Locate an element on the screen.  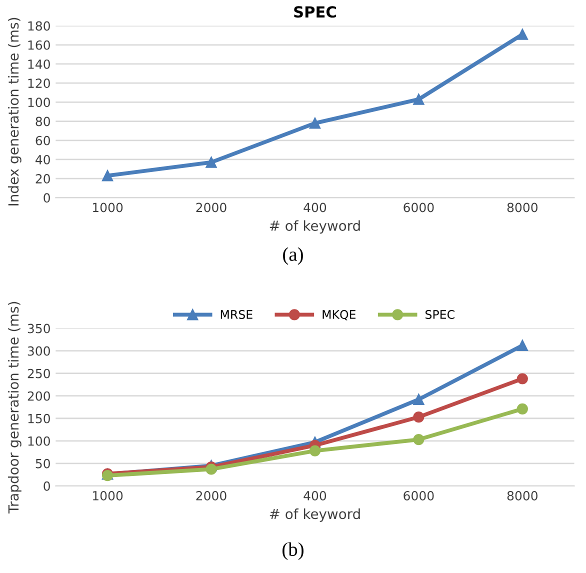
y-tick-label: 50 is located at coordinates (43, 463).